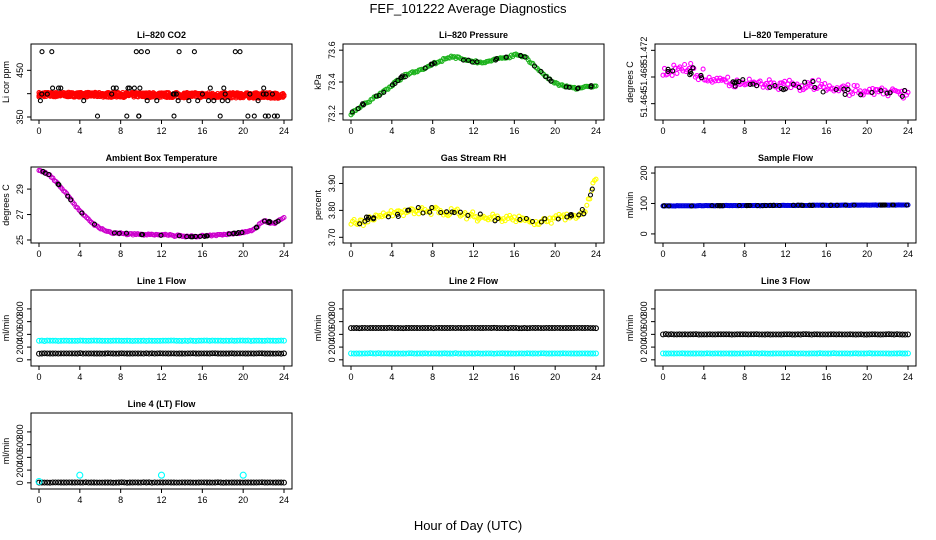  What do you see at coordinates (391, 254) in the screenshot?
I see `x-tick-label: 4` at bounding box center [391, 254].